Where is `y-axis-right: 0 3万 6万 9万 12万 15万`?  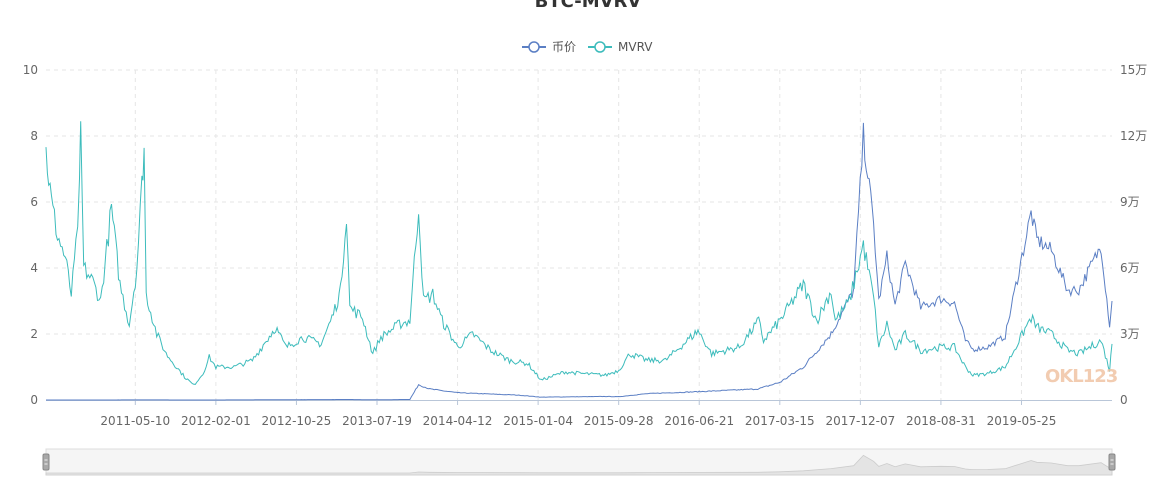
y-axis-right: 0 3万 6万 9万 12万 15万 is located at coordinates (1133, 235).